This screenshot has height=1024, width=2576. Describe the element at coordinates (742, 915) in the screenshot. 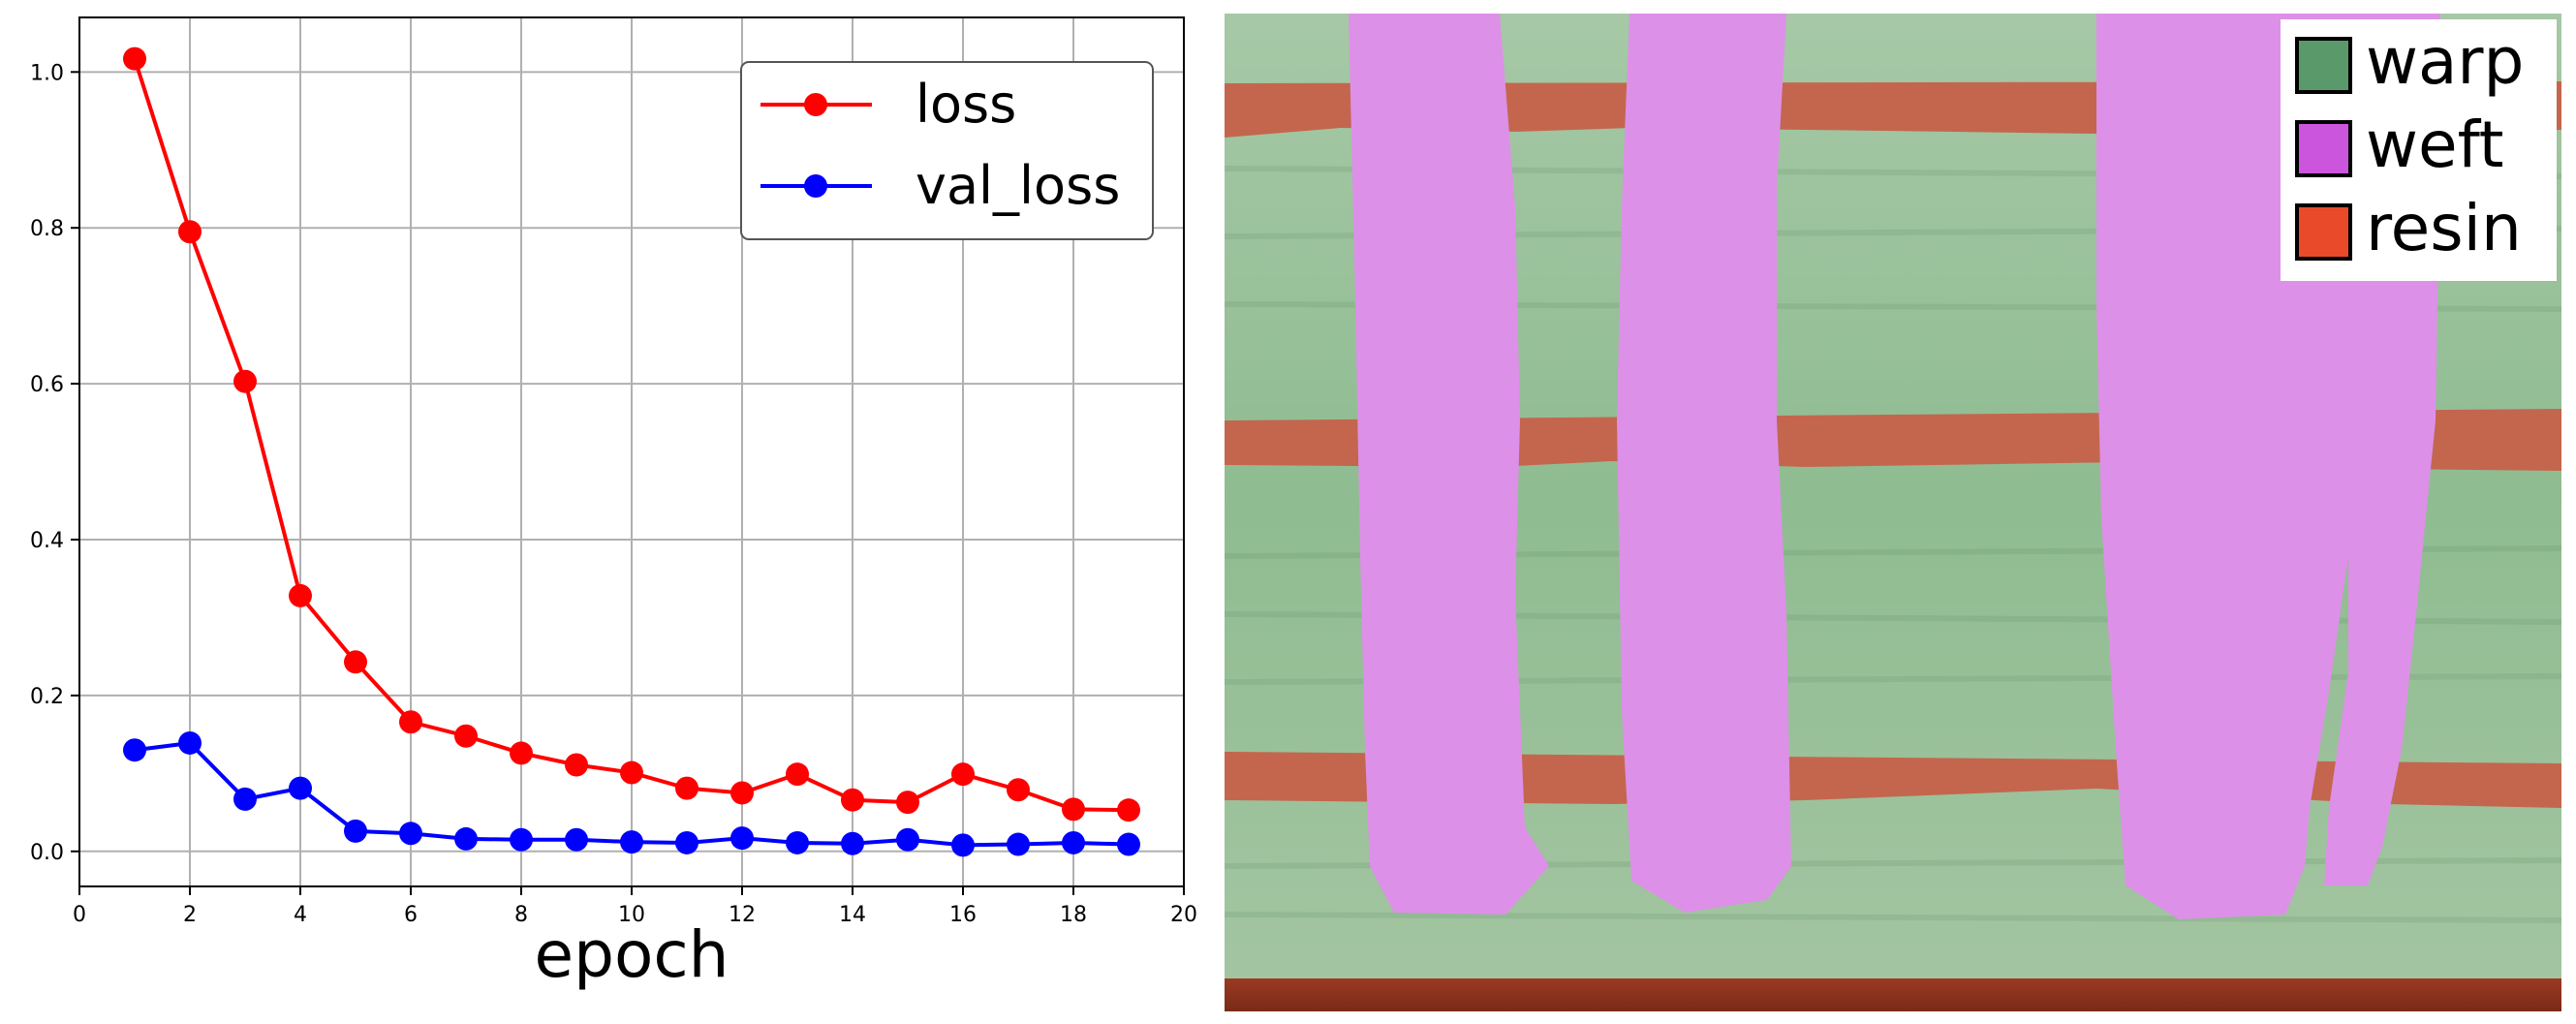

I see `x-tick-label: 12` at that location.